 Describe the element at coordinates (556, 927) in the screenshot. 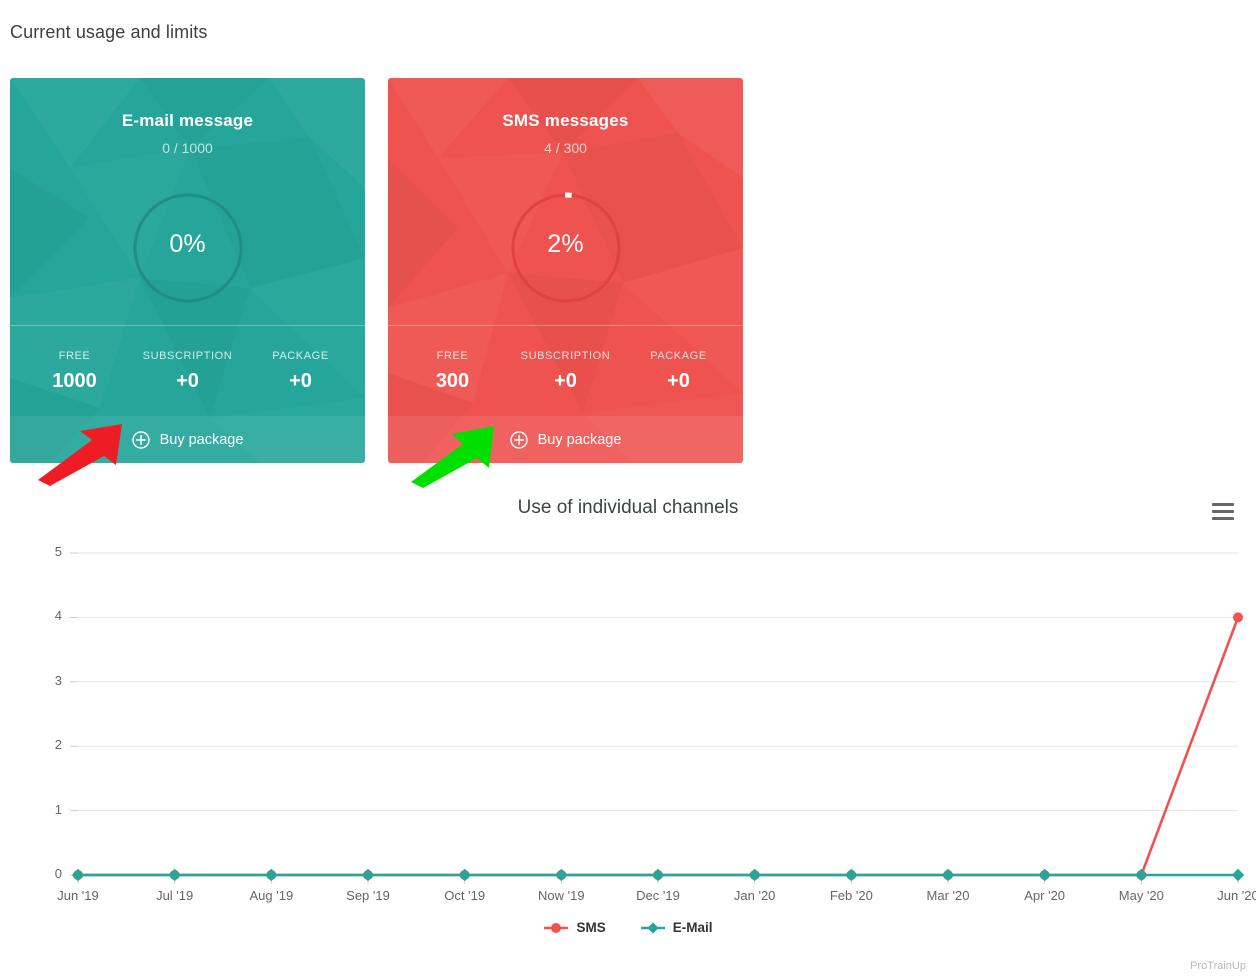

I see `legend-marker-circle-icon` at that location.